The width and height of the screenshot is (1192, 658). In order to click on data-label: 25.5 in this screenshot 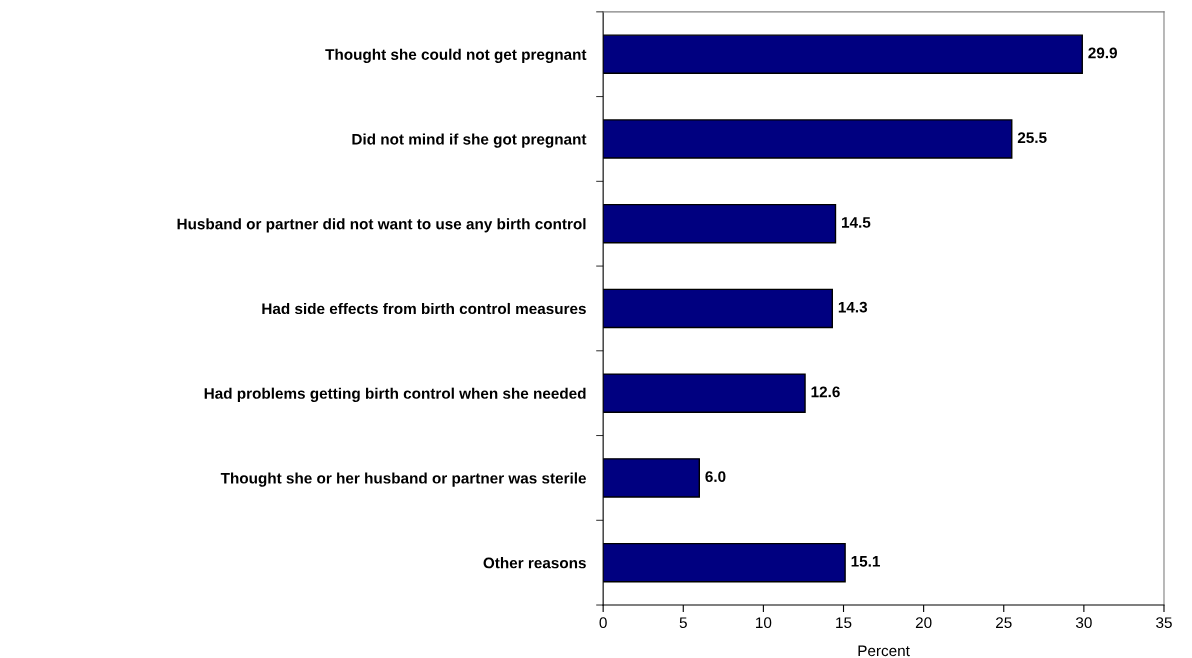, I will do `click(1032, 138)`.